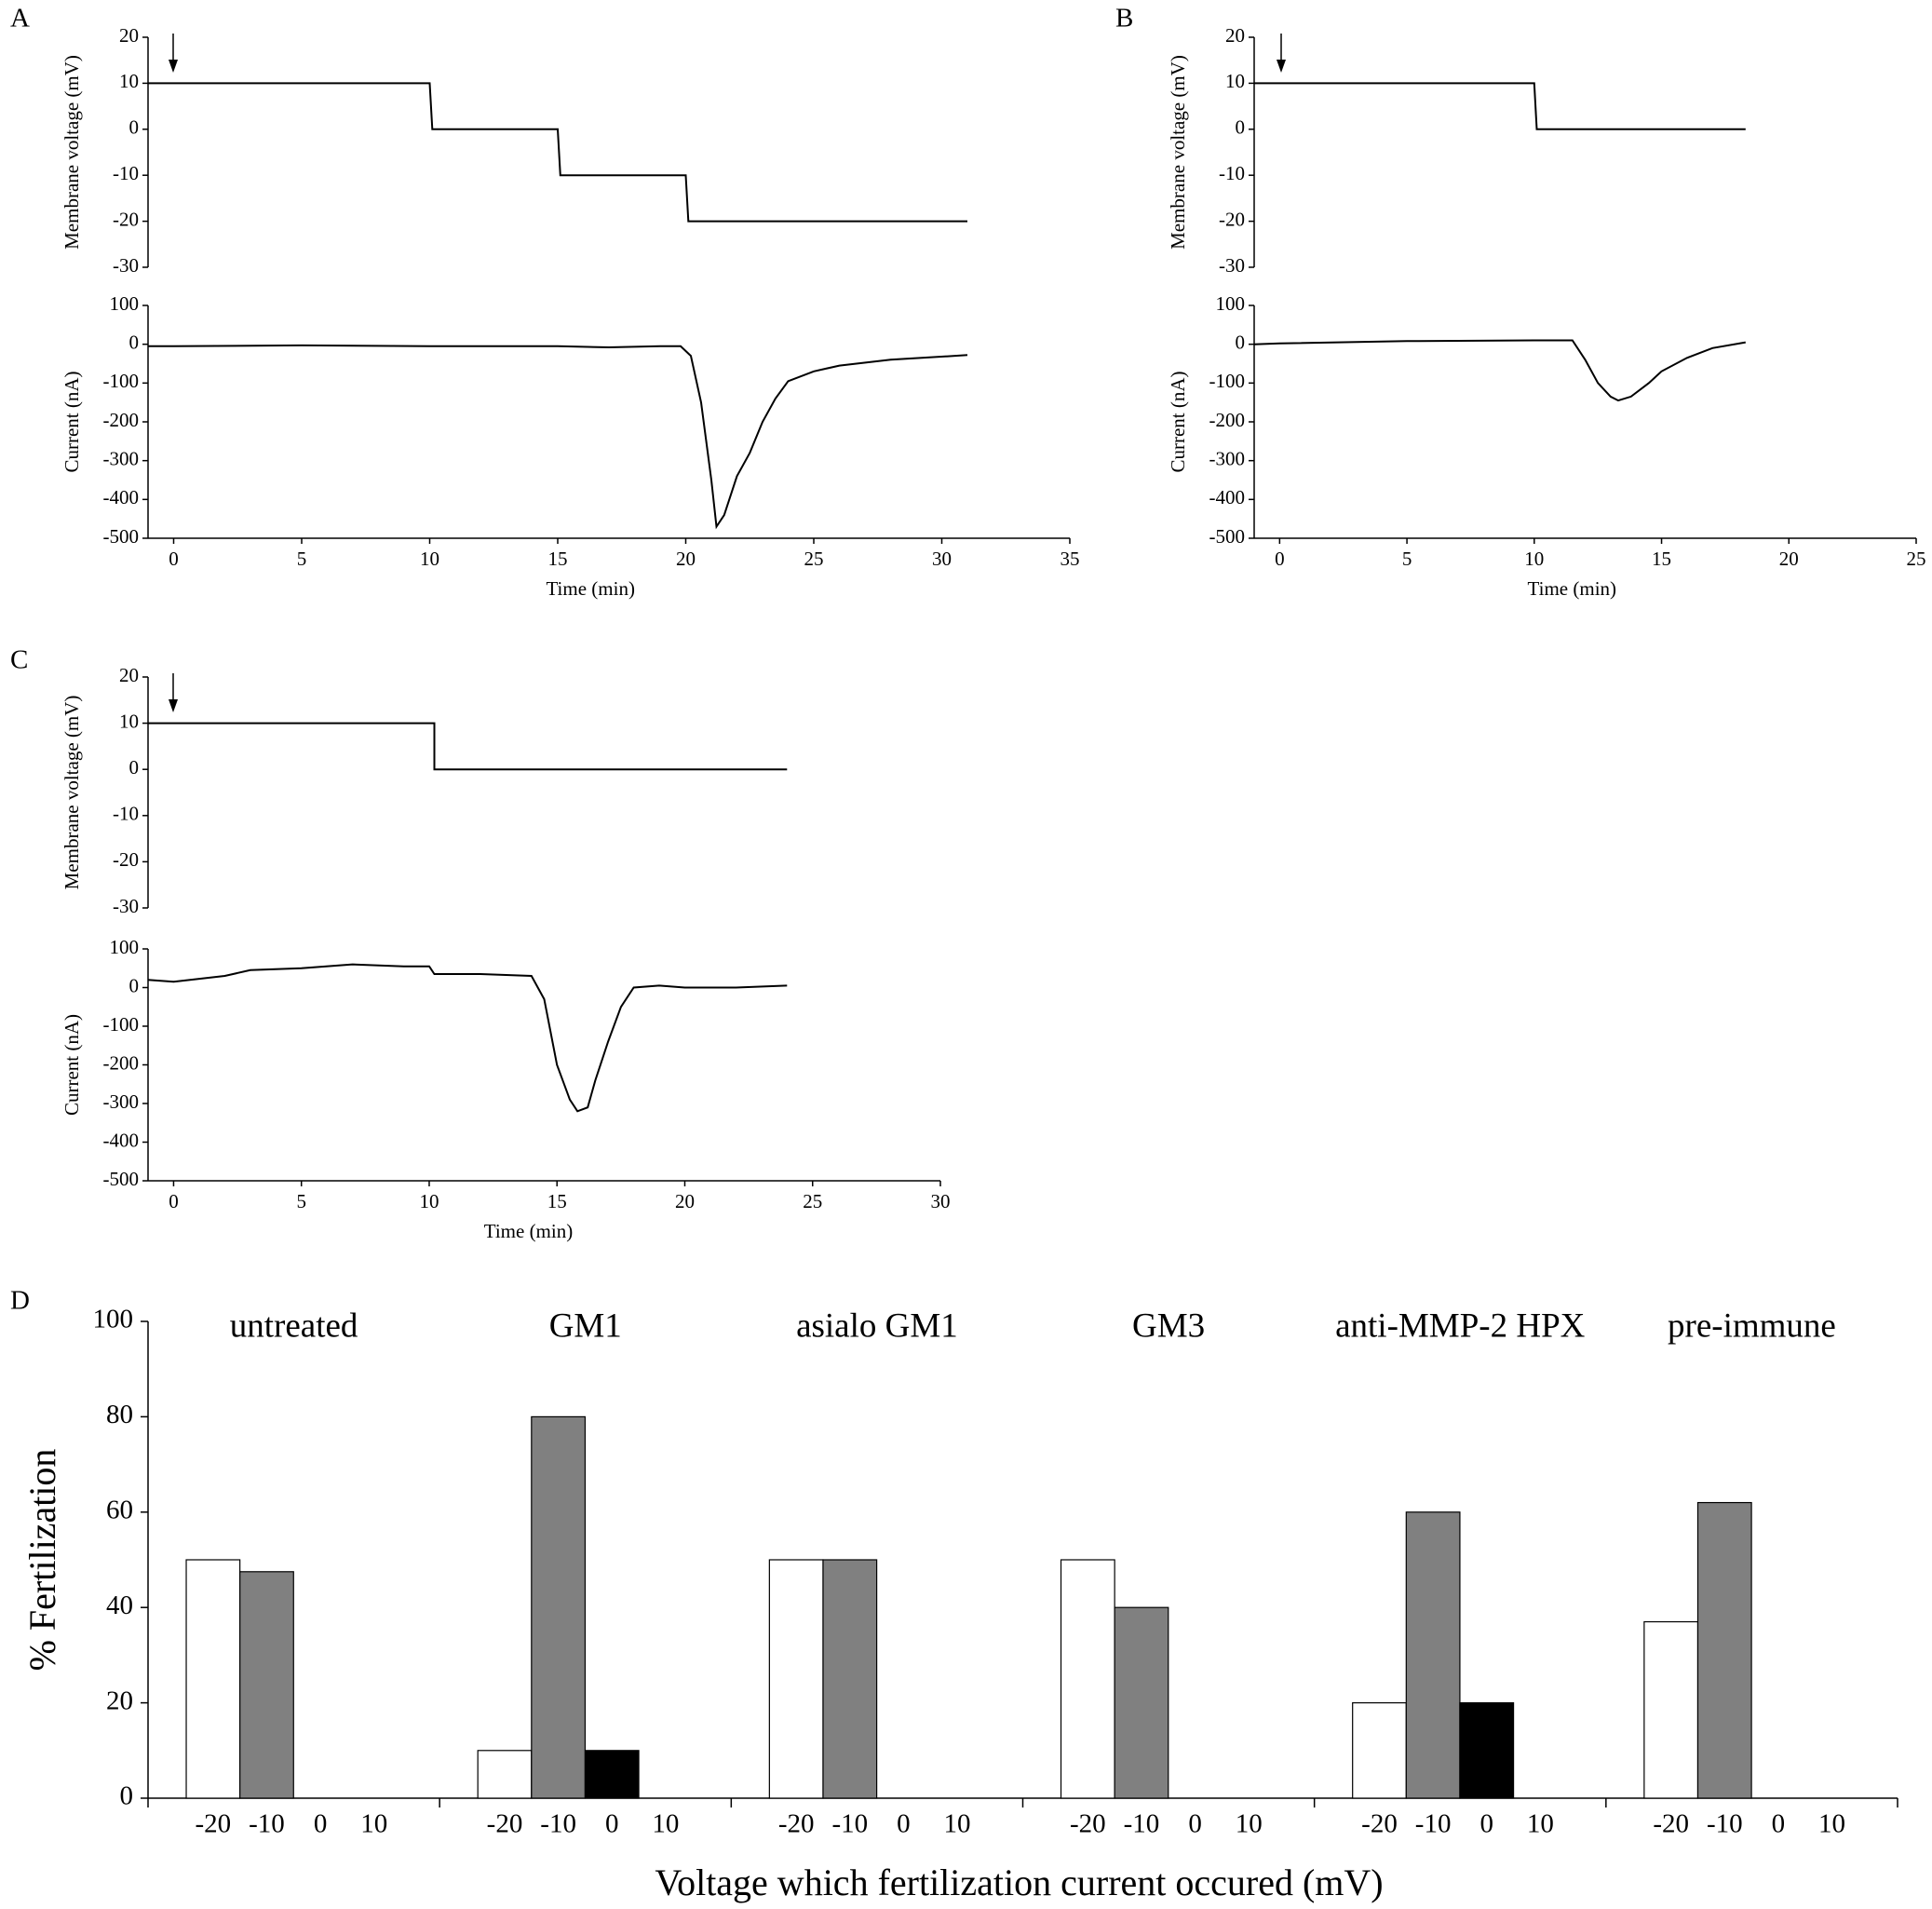 The image size is (1932, 1909). What do you see at coordinates (120, 1605) in the screenshot?
I see `y-tick-label: 40` at bounding box center [120, 1605].